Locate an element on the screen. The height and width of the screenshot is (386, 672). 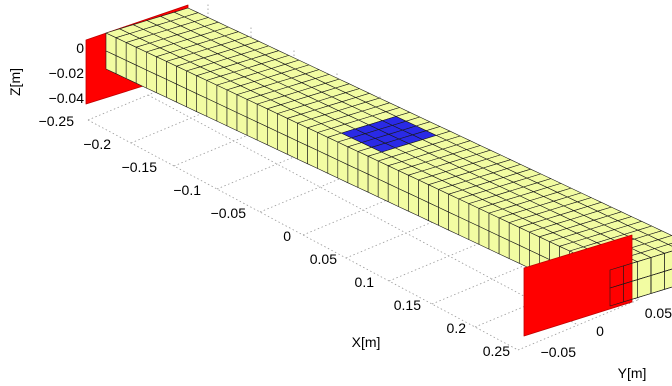
support-plate is located at coordinates (578, 285).